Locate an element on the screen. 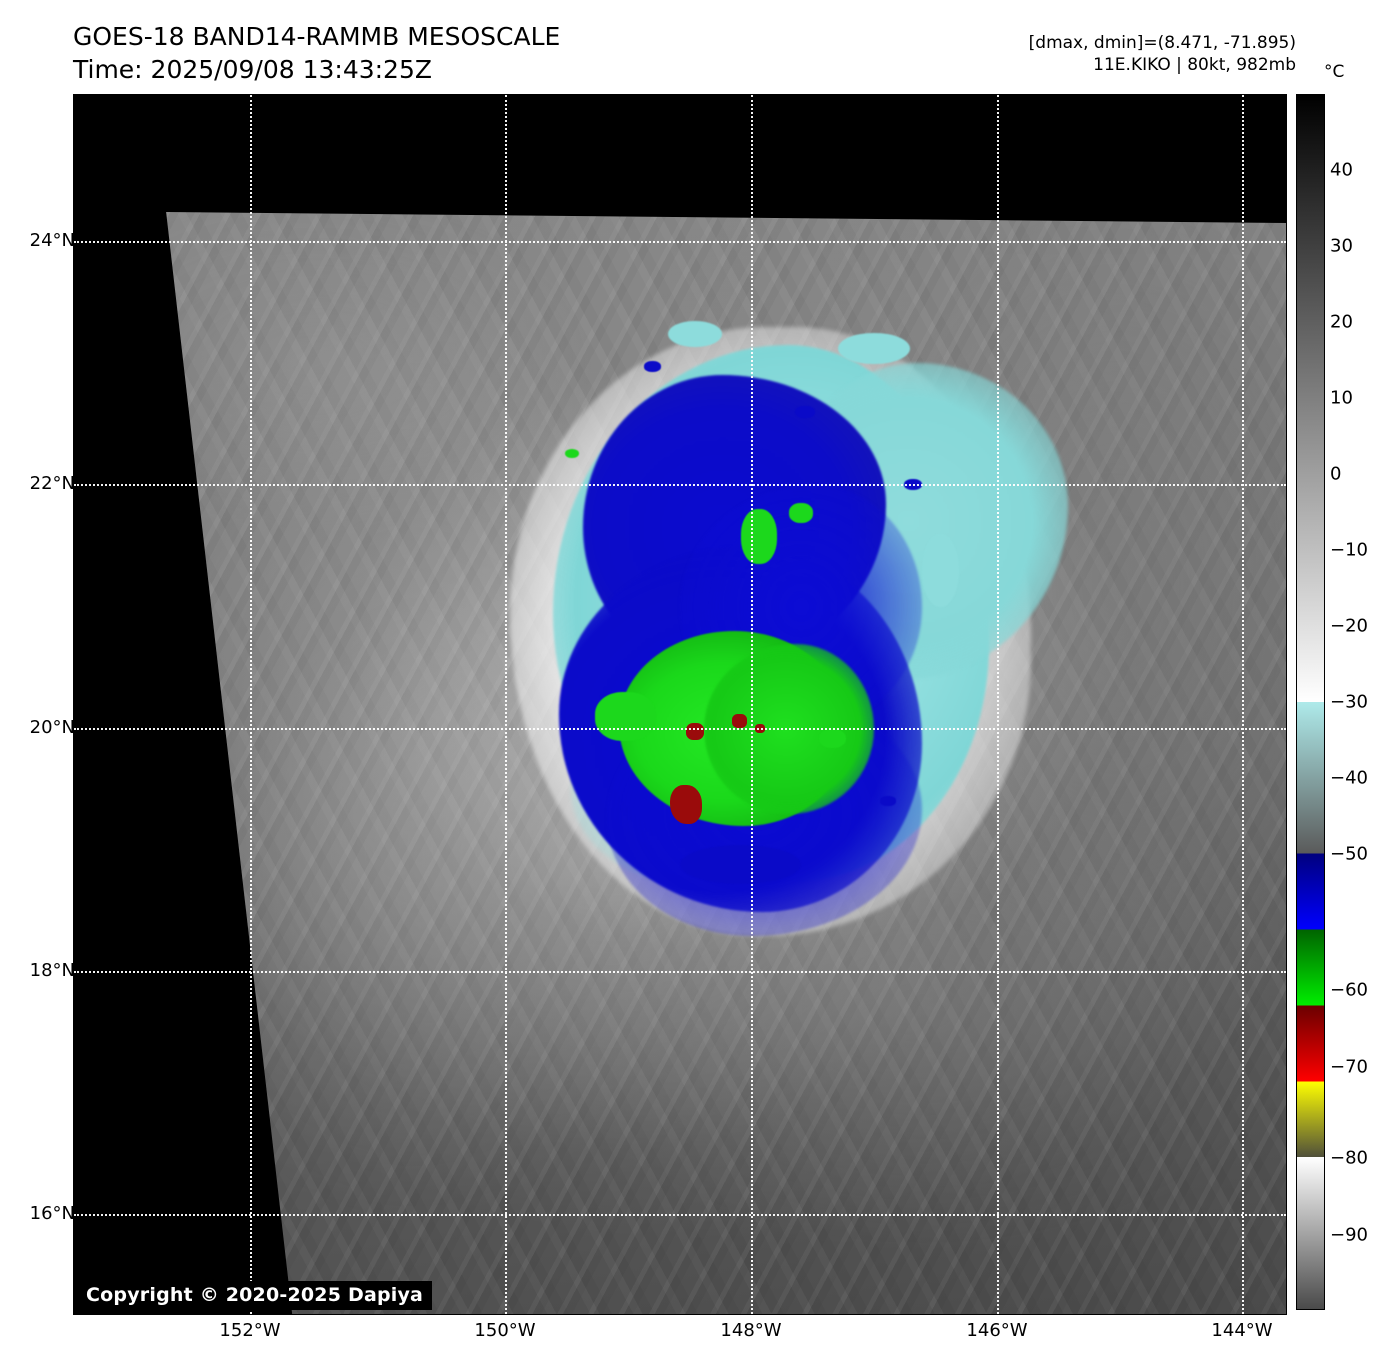 The image size is (1390, 1359). lon-tick-label: 144°W is located at coordinates (1242, 1330).